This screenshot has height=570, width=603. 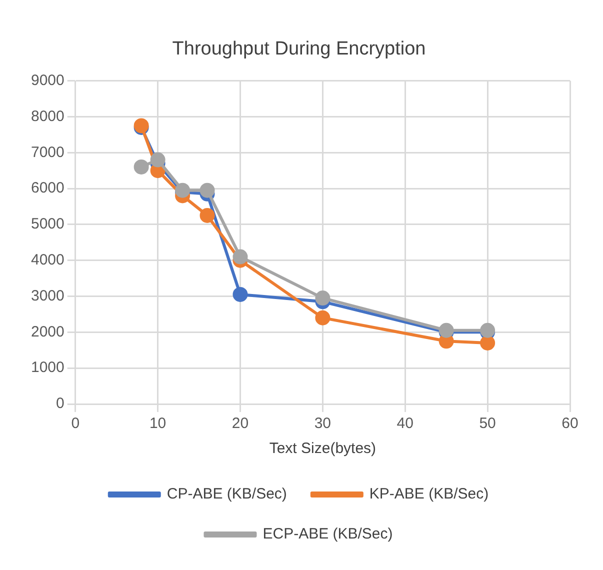 What do you see at coordinates (47, 367) in the screenshot?
I see `y-tick-label: 1000` at bounding box center [47, 367].